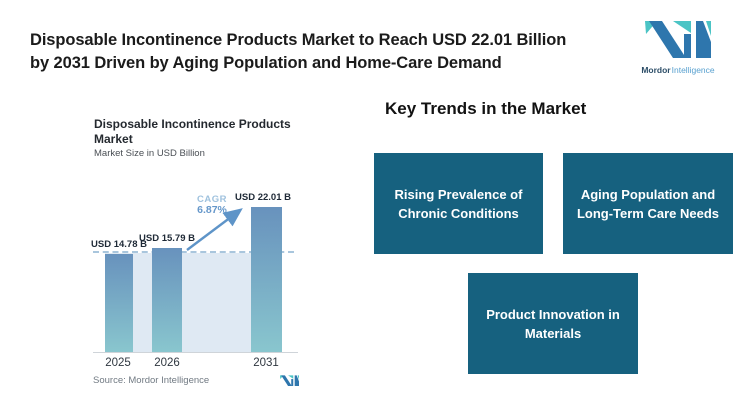  What do you see at coordinates (266, 363) in the screenshot?
I see `x-tick-2031: 2031` at bounding box center [266, 363].